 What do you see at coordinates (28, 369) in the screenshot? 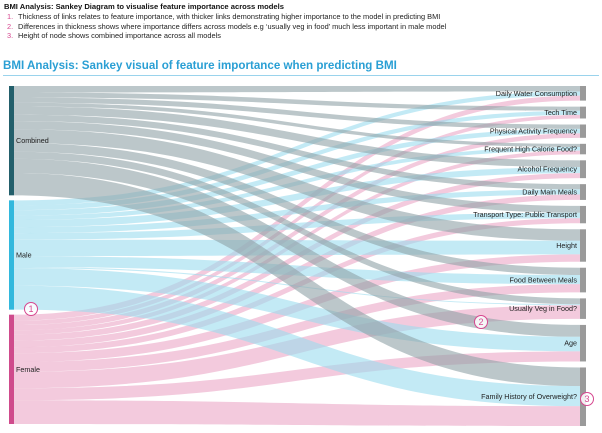
I see `source-label-female: Female` at bounding box center [28, 369].